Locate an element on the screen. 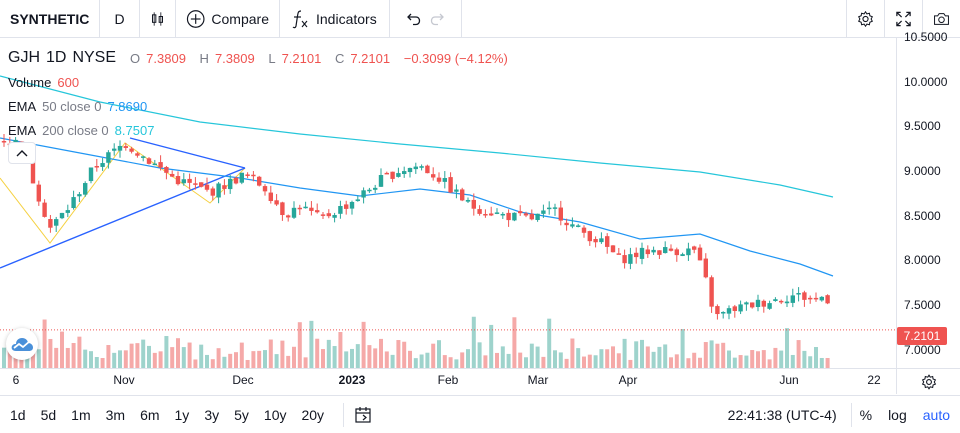  price-axis is located at coordinates (928, 203).